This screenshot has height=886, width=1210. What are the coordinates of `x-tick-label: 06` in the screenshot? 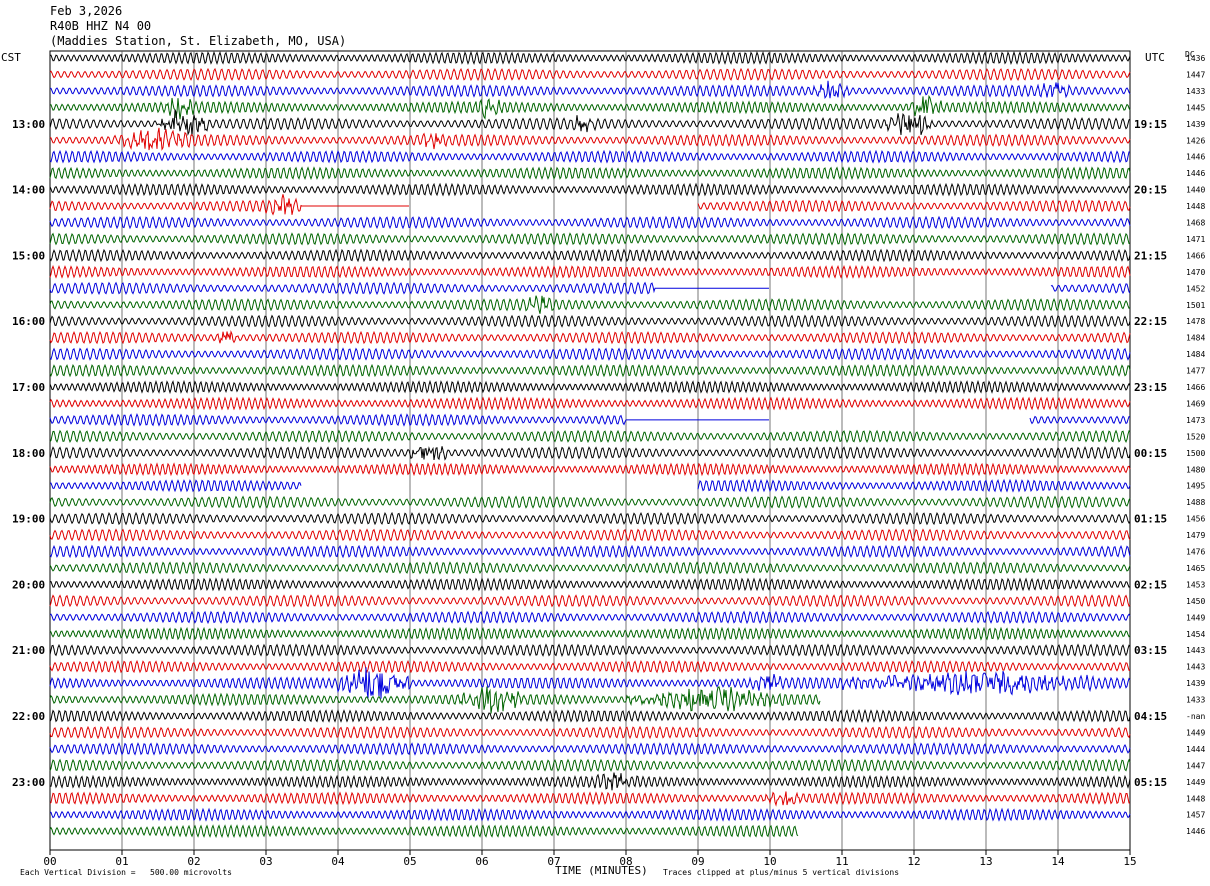 It's located at (481, 861).